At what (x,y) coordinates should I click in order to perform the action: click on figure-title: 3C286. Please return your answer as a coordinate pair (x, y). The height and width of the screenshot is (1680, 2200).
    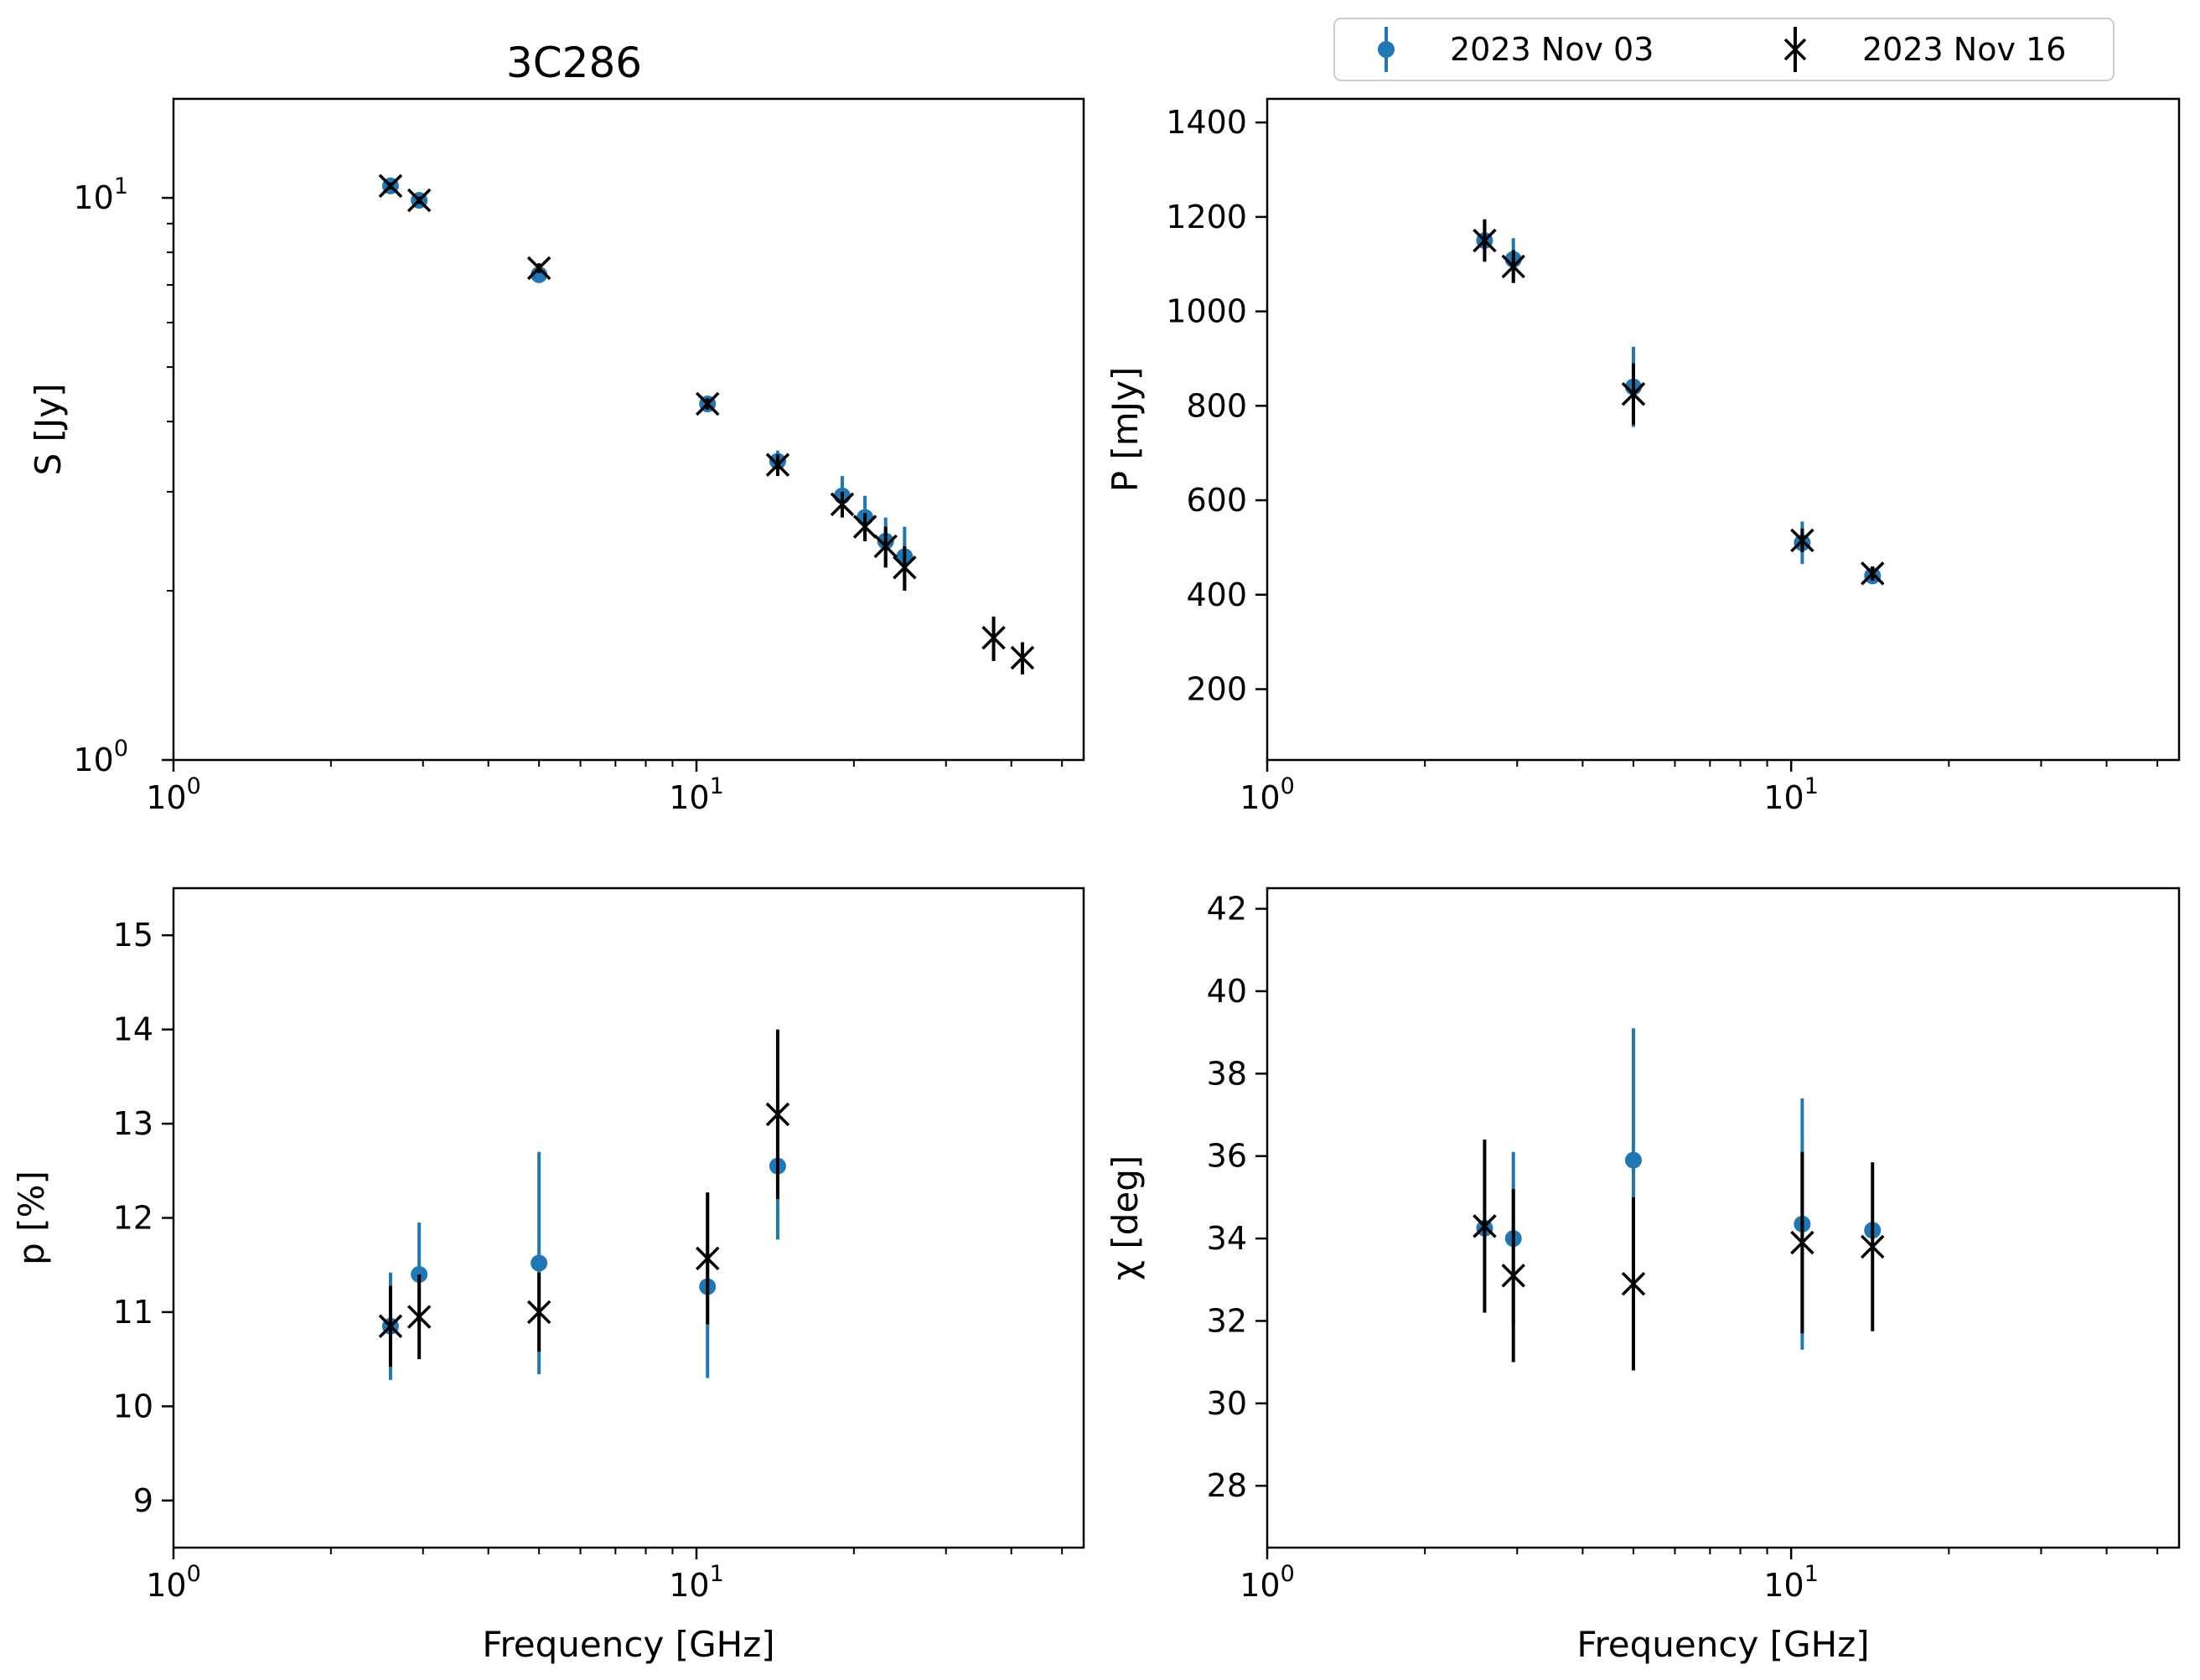
    Looking at the image, I should click on (574, 63).